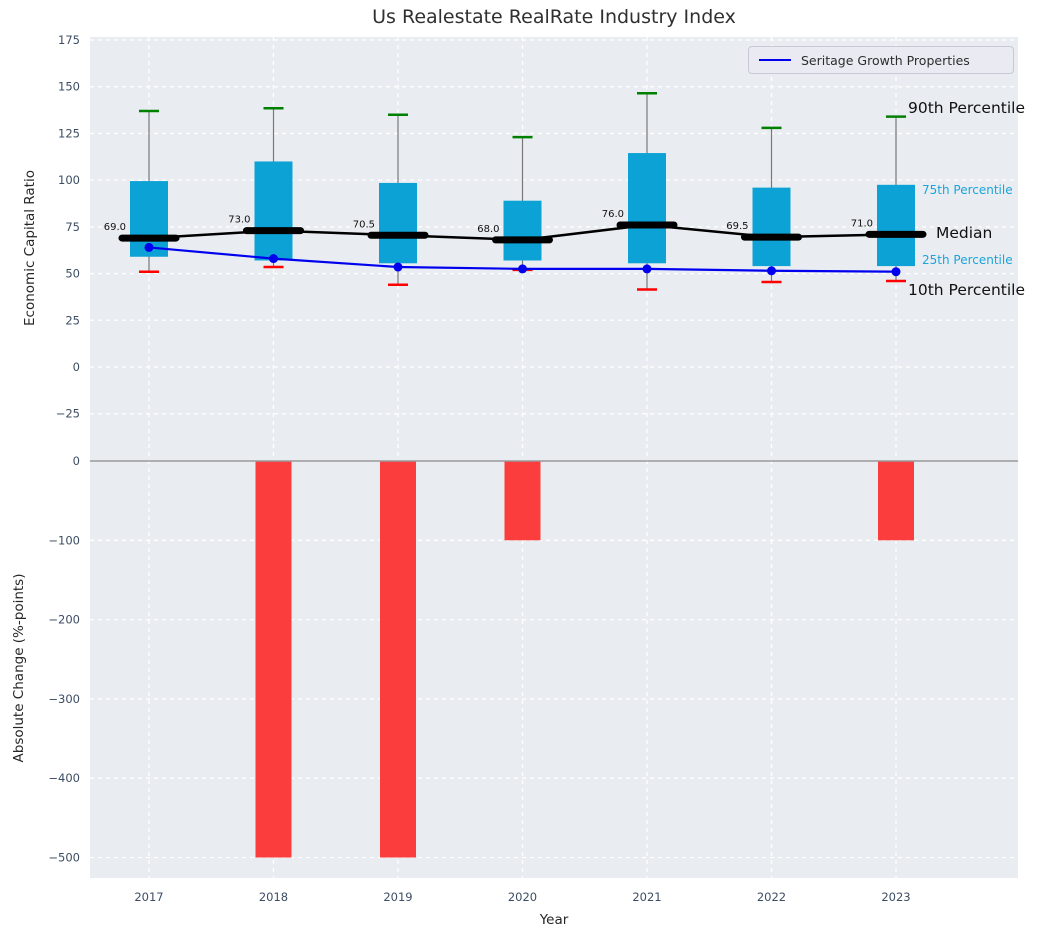 This screenshot has width=1044, height=942. What do you see at coordinates (964, 233) in the screenshot?
I see `annotation-median: Median` at bounding box center [964, 233].